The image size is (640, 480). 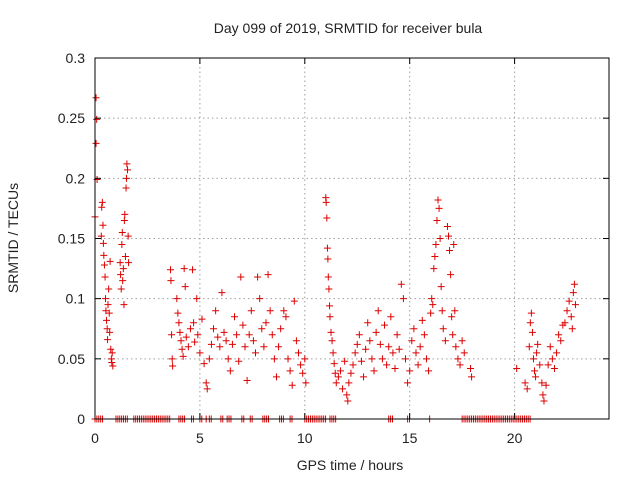 What do you see at coordinates (305, 438) in the screenshot?
I see `x-tick-label: 10` at bounding box center [305, 438].